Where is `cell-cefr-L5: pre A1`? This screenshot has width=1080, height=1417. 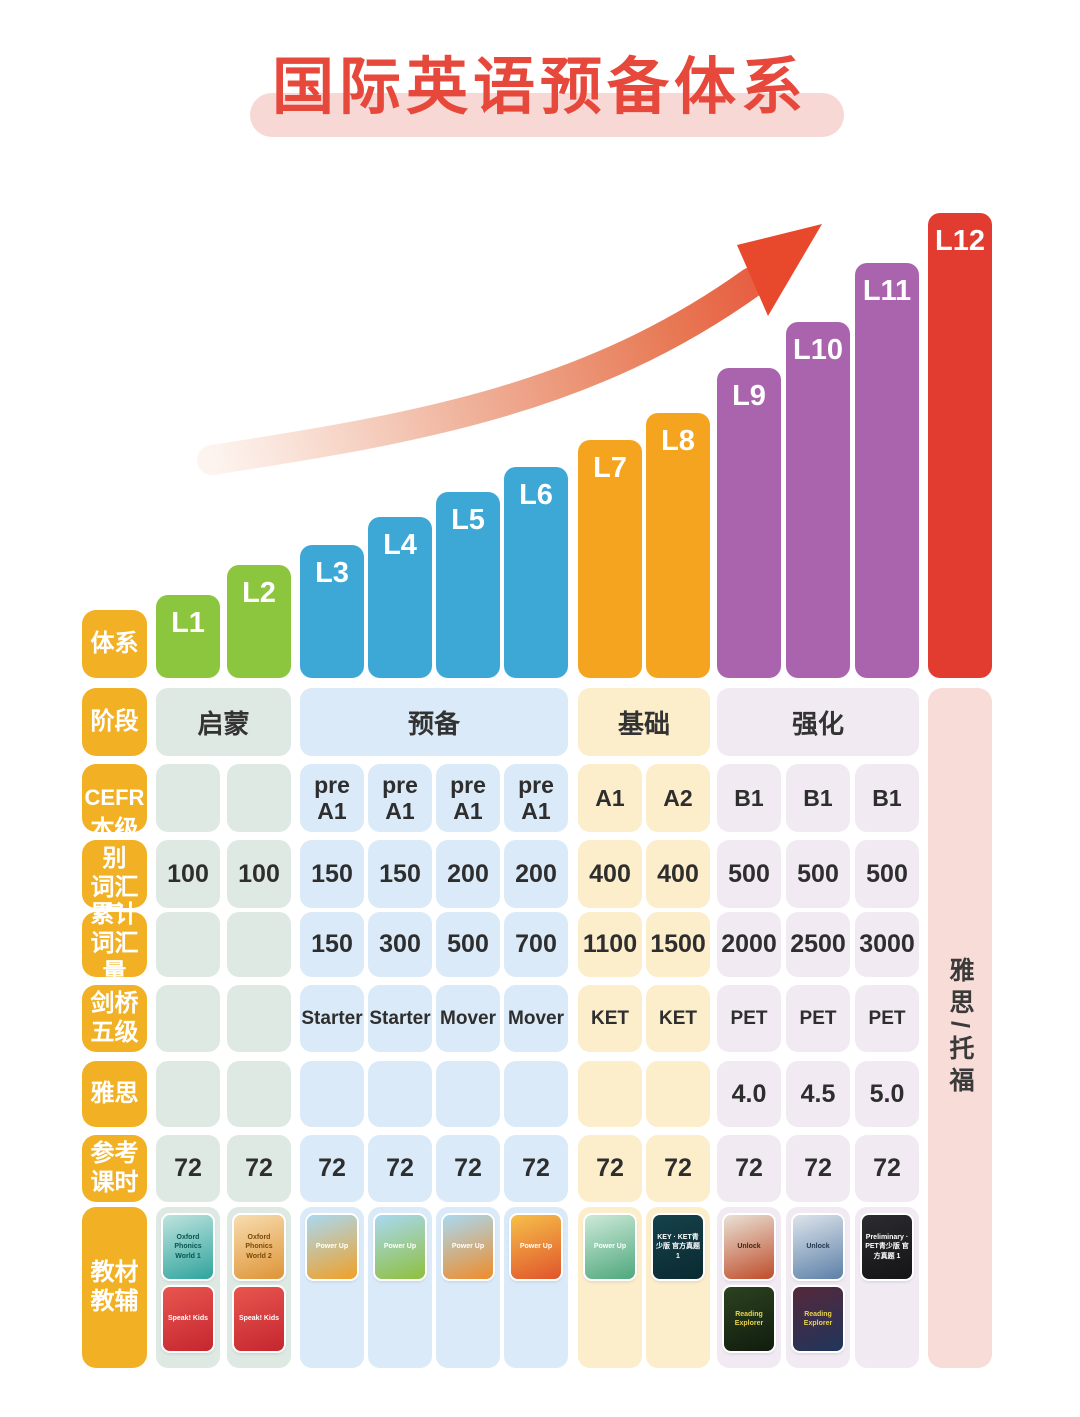
cell-cefr-L5: pre A1 is located at coordinates (468, 798).